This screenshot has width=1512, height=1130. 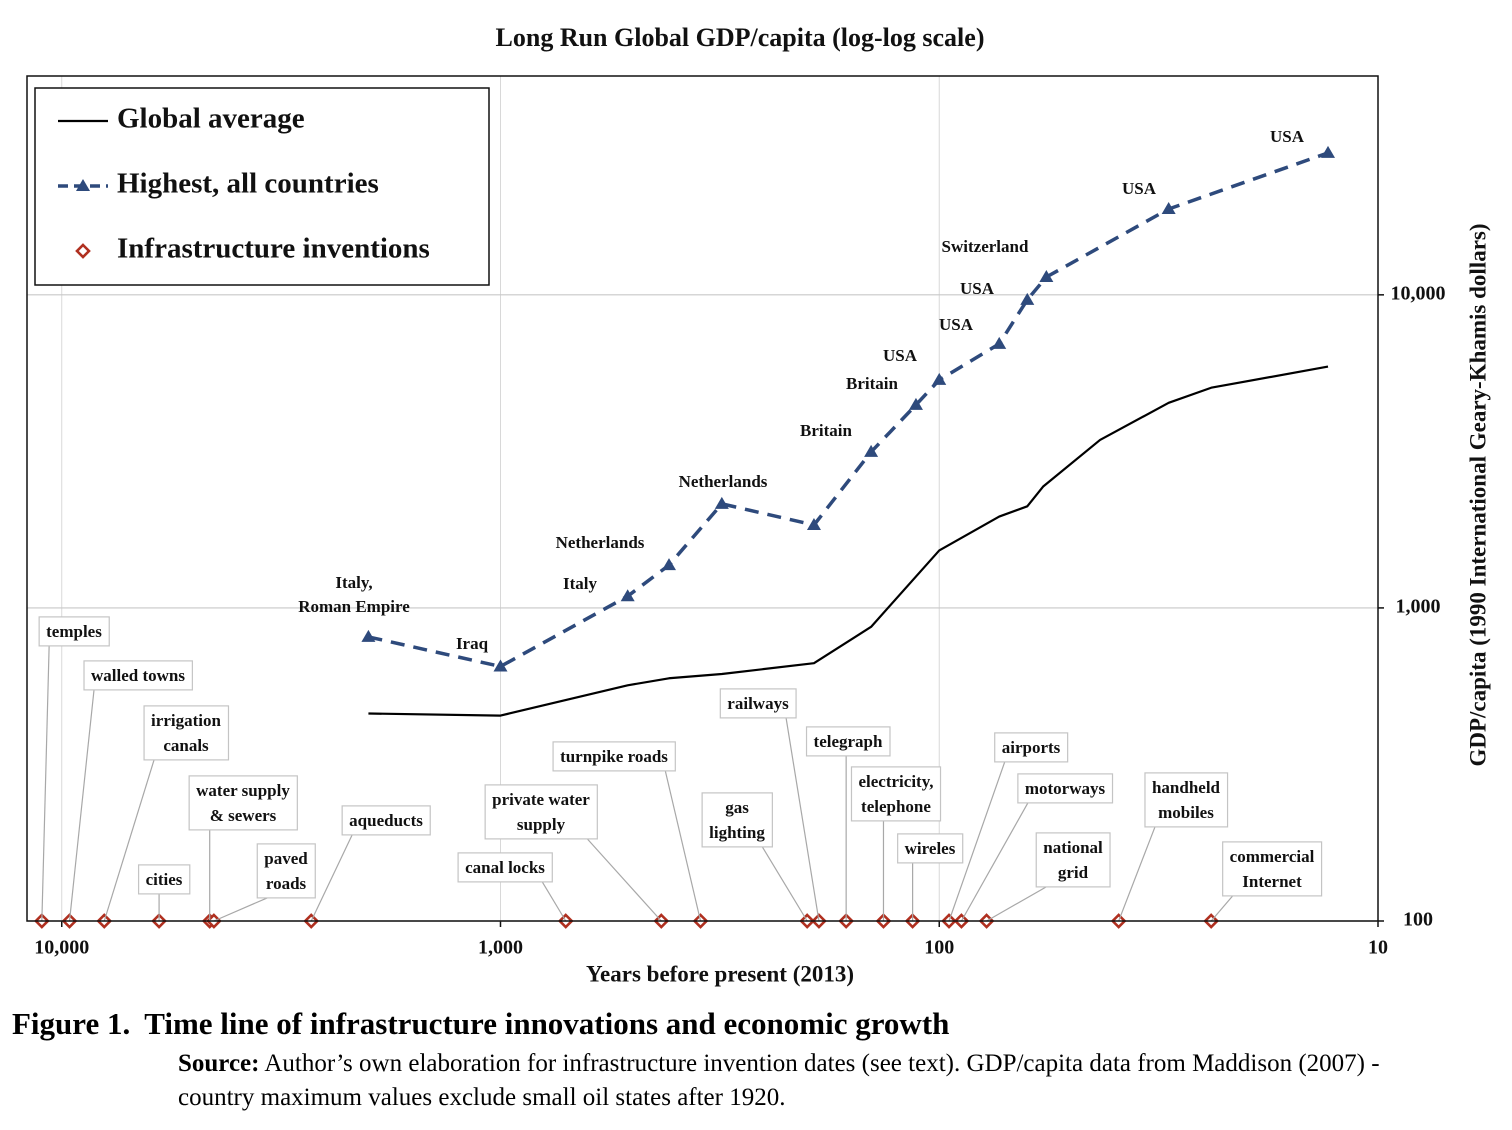 What do you see at coordinates (1186, 787) in the screenshot?
I see `invention-label: handheld` at bounding box center [1186, 787].